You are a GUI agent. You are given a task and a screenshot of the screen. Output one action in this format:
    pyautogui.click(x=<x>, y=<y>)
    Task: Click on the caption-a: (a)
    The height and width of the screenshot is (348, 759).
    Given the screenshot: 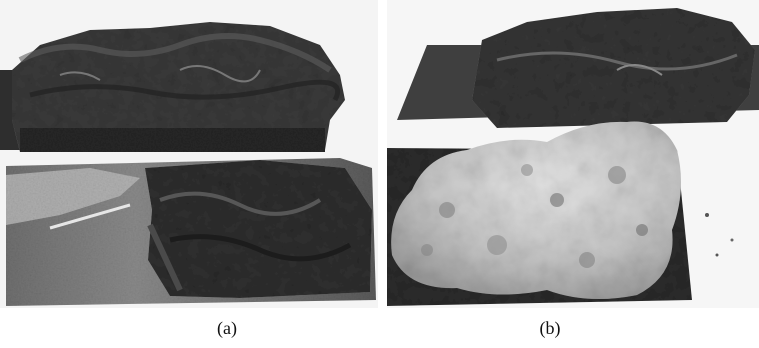 What is the action you would take?
    pyautogui.click(x=227, y=328)
    